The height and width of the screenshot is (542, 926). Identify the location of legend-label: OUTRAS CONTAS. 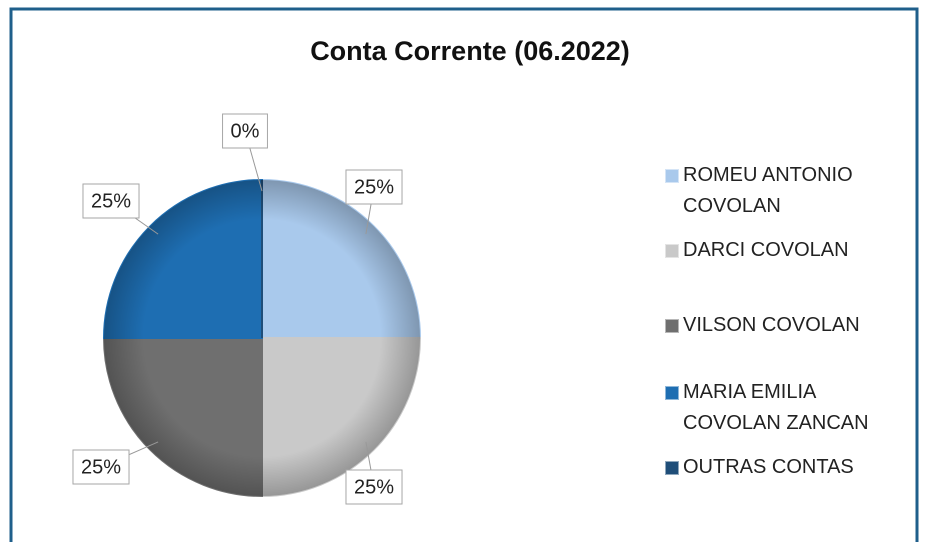
(768, 467).